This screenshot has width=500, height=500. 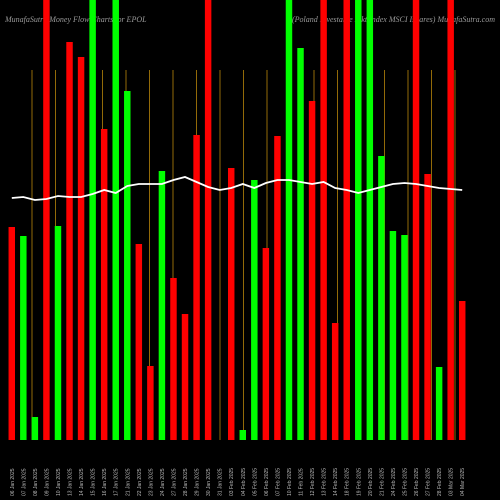 What do you see at coordinates (128, 482) in the screenshot?
I see `x-tick-label: 21 Jan 2025` at bounding box center [128, 482].